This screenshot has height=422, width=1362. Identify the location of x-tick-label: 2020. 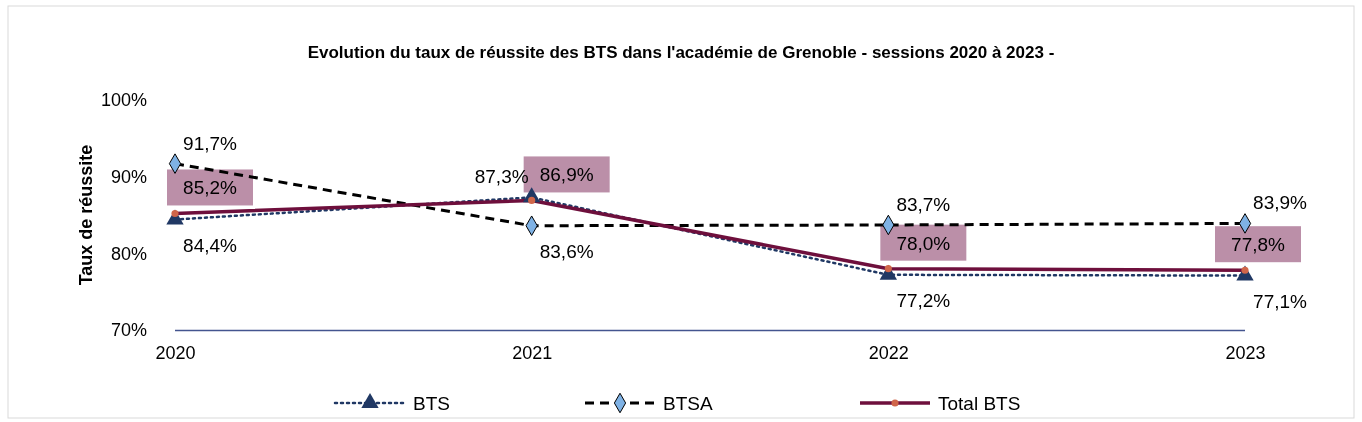
(175, 352).